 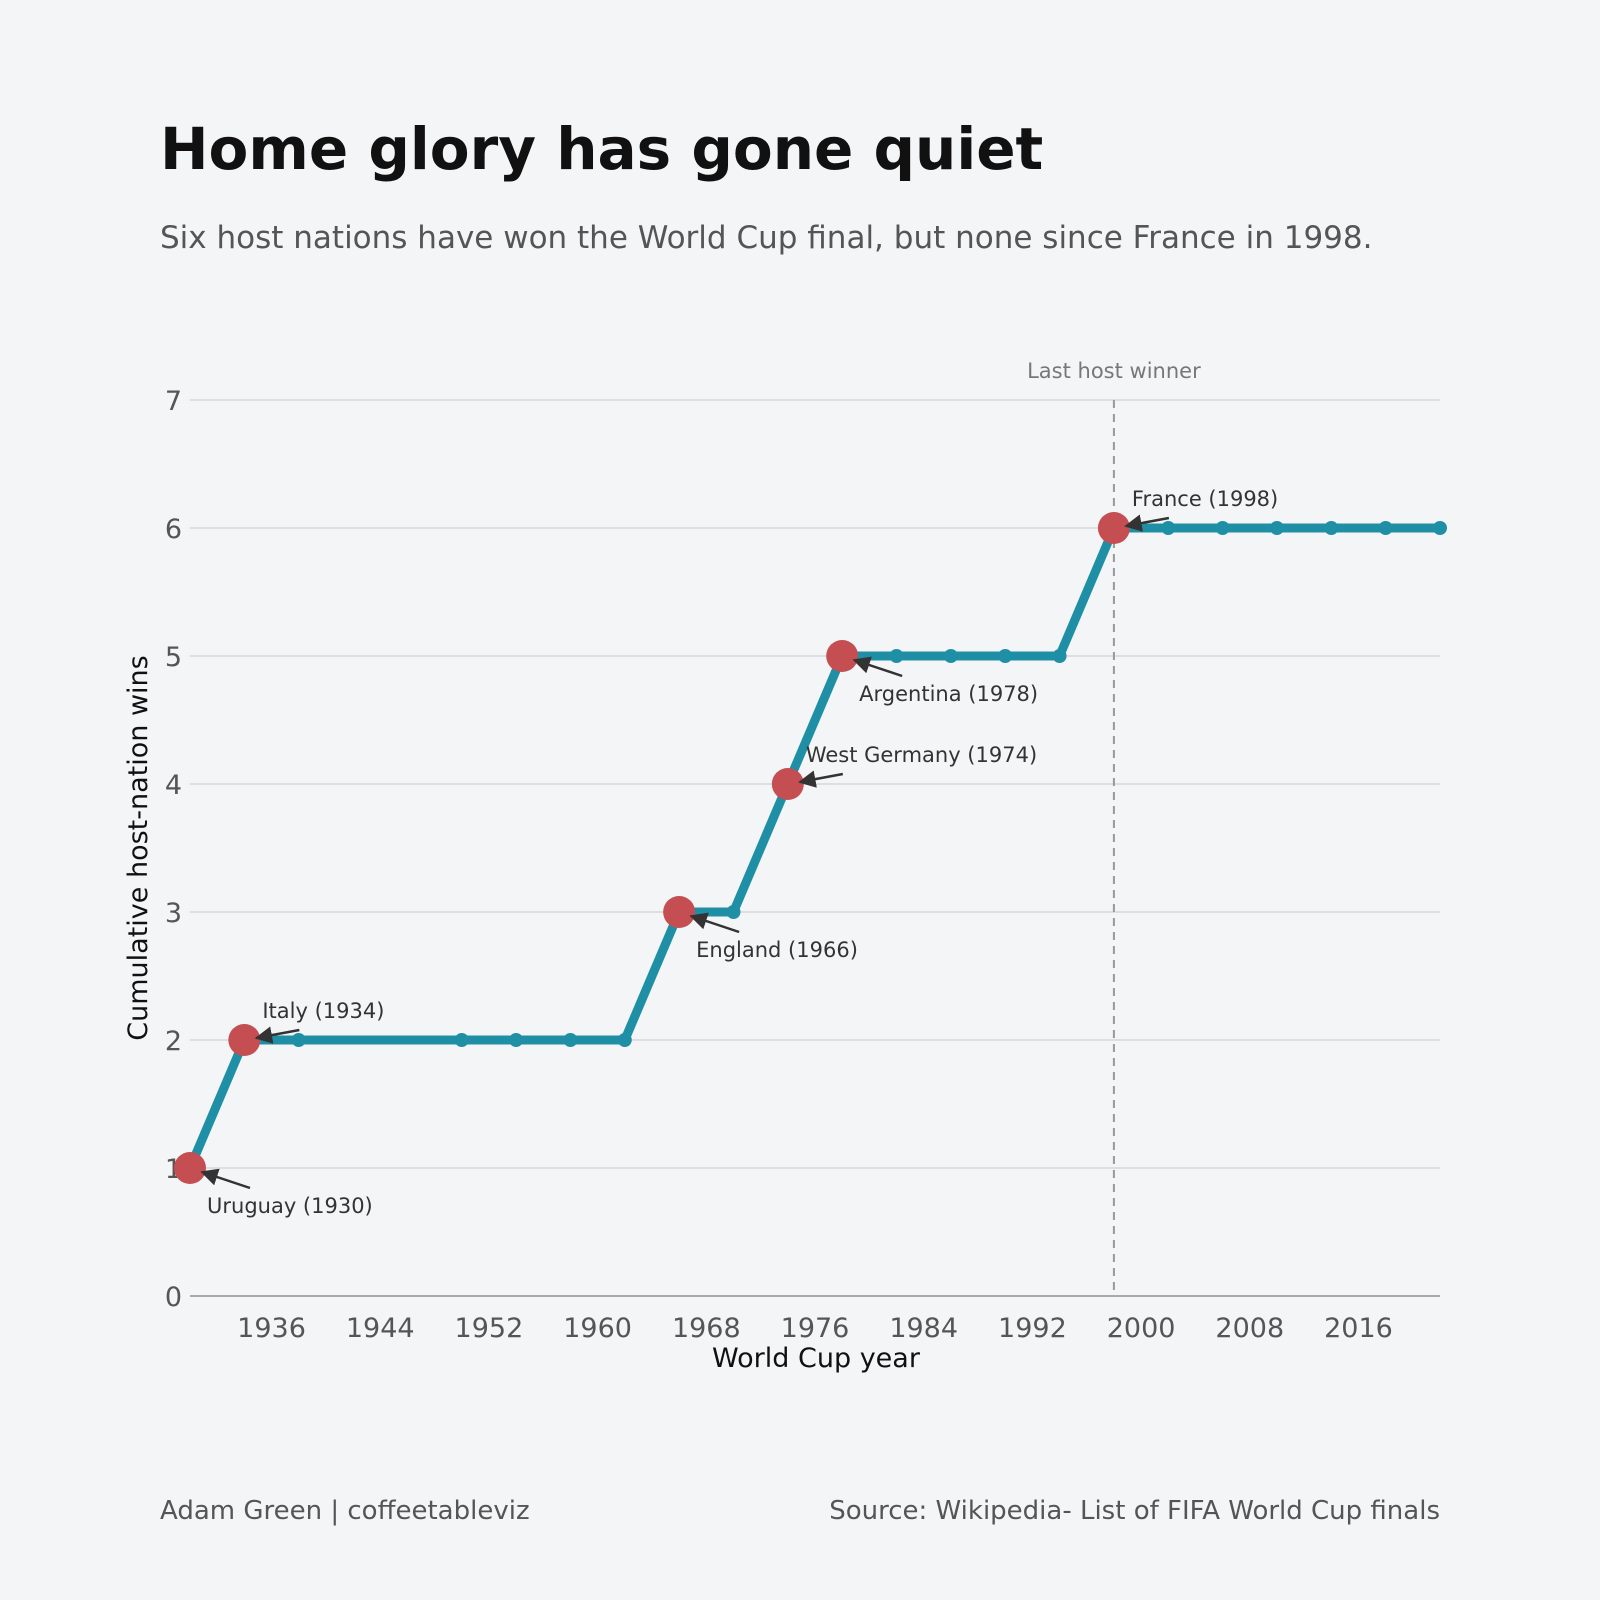 What do you see at coordinates (173, 1041) in the screenshot?
I see `y-tick-label: 2` at bounding box center [173, 1041].